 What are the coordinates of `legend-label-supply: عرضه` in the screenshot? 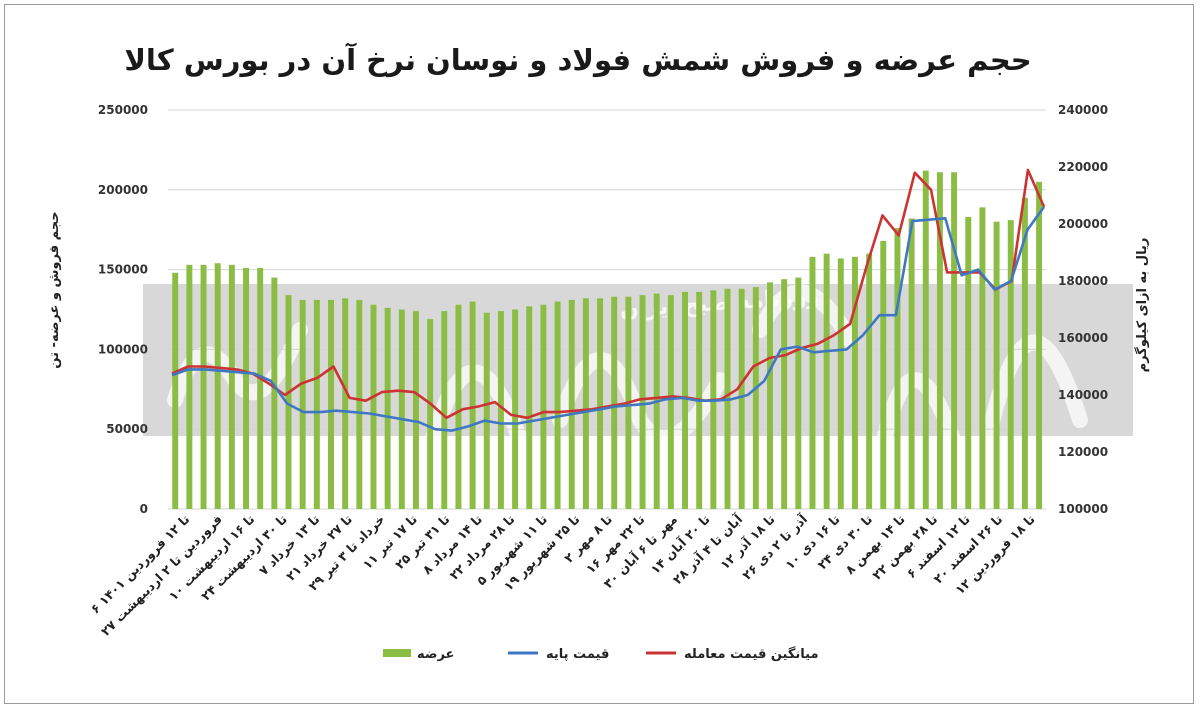 It's located at (435, 654).